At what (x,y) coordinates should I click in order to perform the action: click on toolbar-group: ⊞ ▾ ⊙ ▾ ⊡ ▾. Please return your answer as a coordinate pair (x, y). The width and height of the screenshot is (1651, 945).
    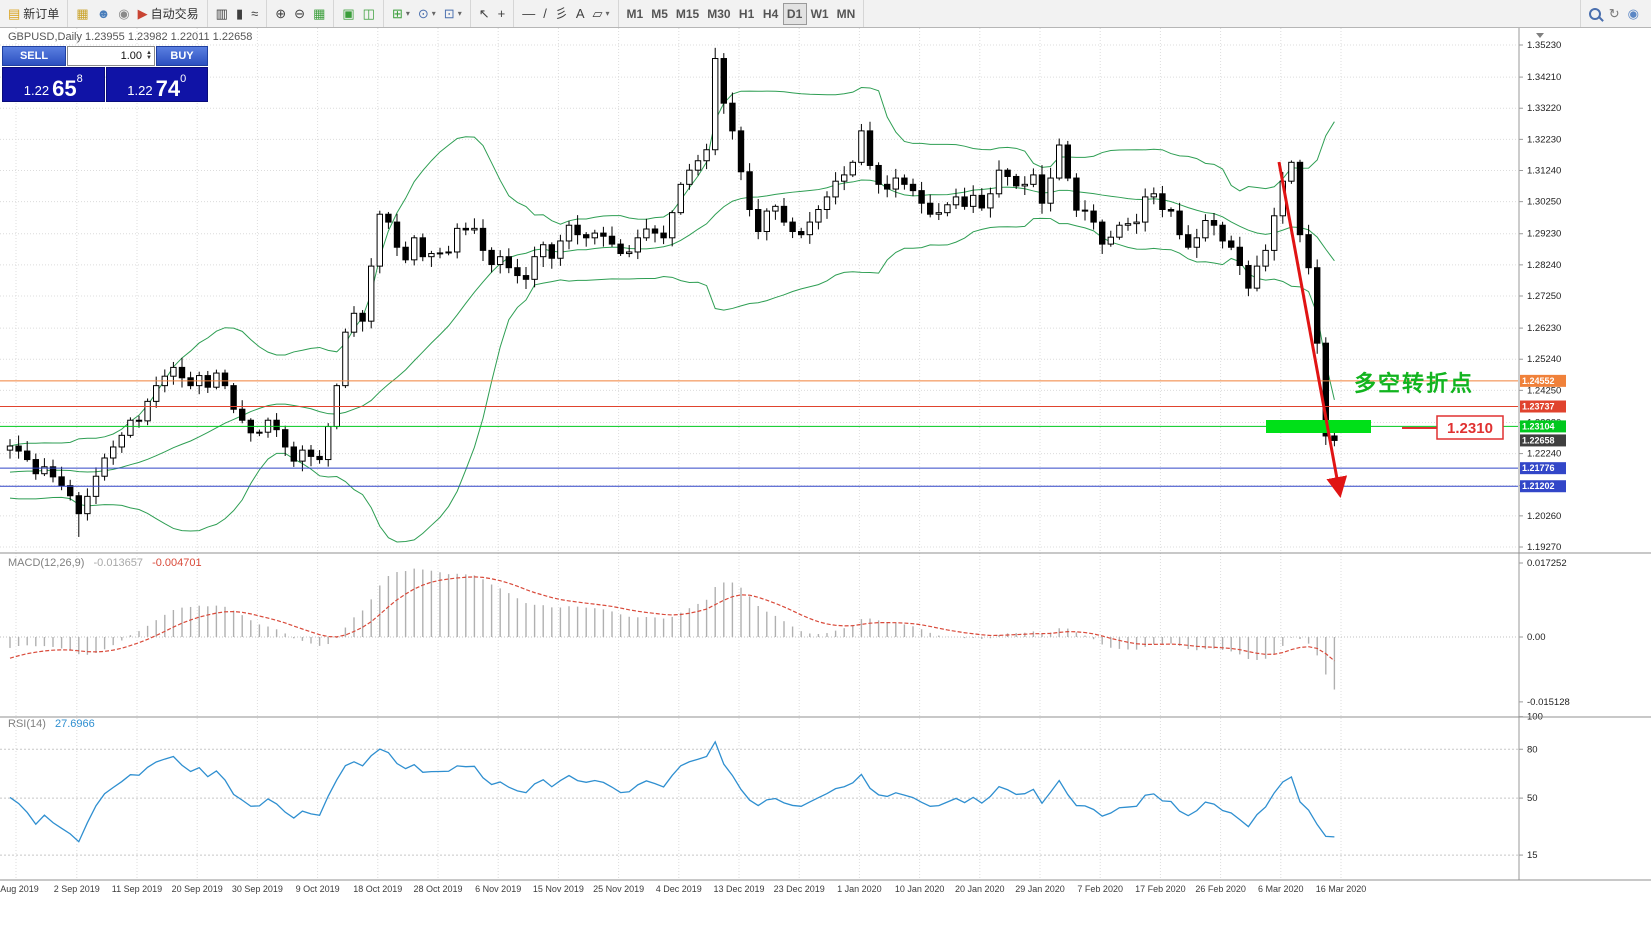
    Looking at the image, I should click on (427, 13).